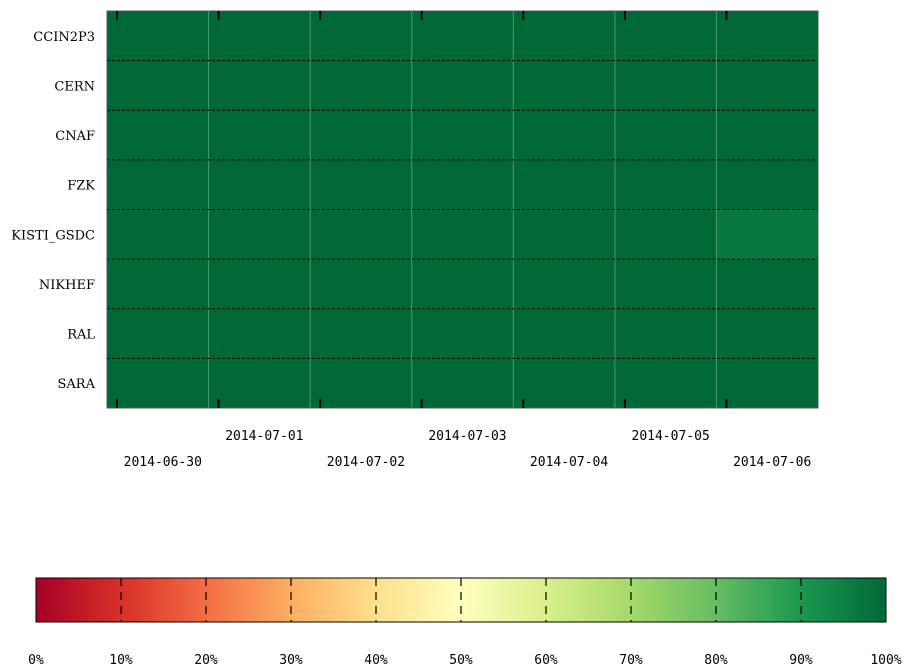 This screenshot has width=912, height=665. What do you see at coordinates (885, 659) in the screenshot?
I see `colorbar-tick-label: 100%` at bounding box center [885, 659].